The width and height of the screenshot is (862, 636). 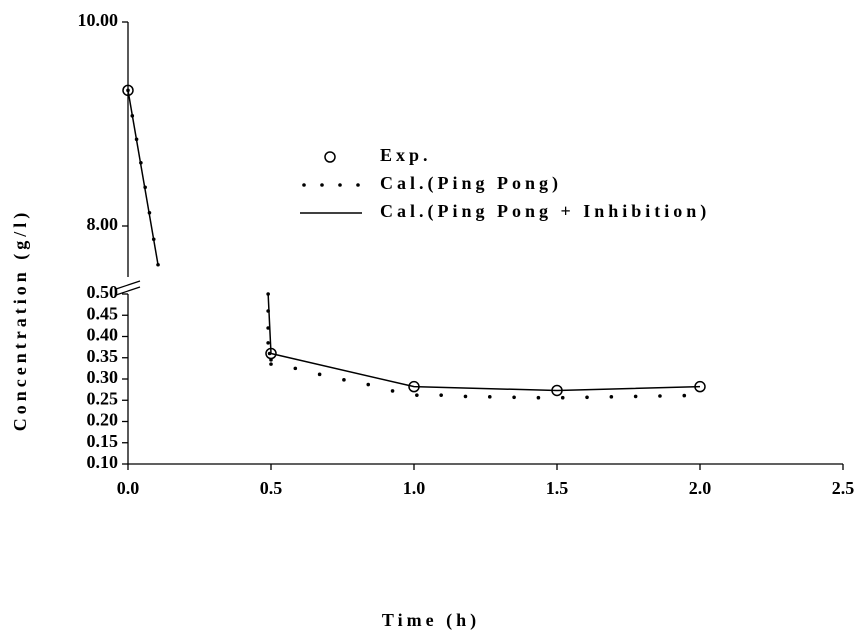 I want to click on y-tick-label: 0.30, so click(x=103, y=377).